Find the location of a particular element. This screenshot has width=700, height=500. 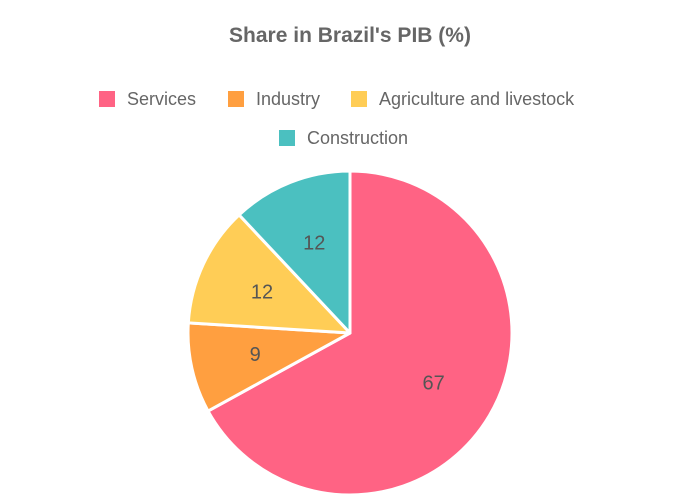

pie-slice-industry is located at coordinates (269, 367).